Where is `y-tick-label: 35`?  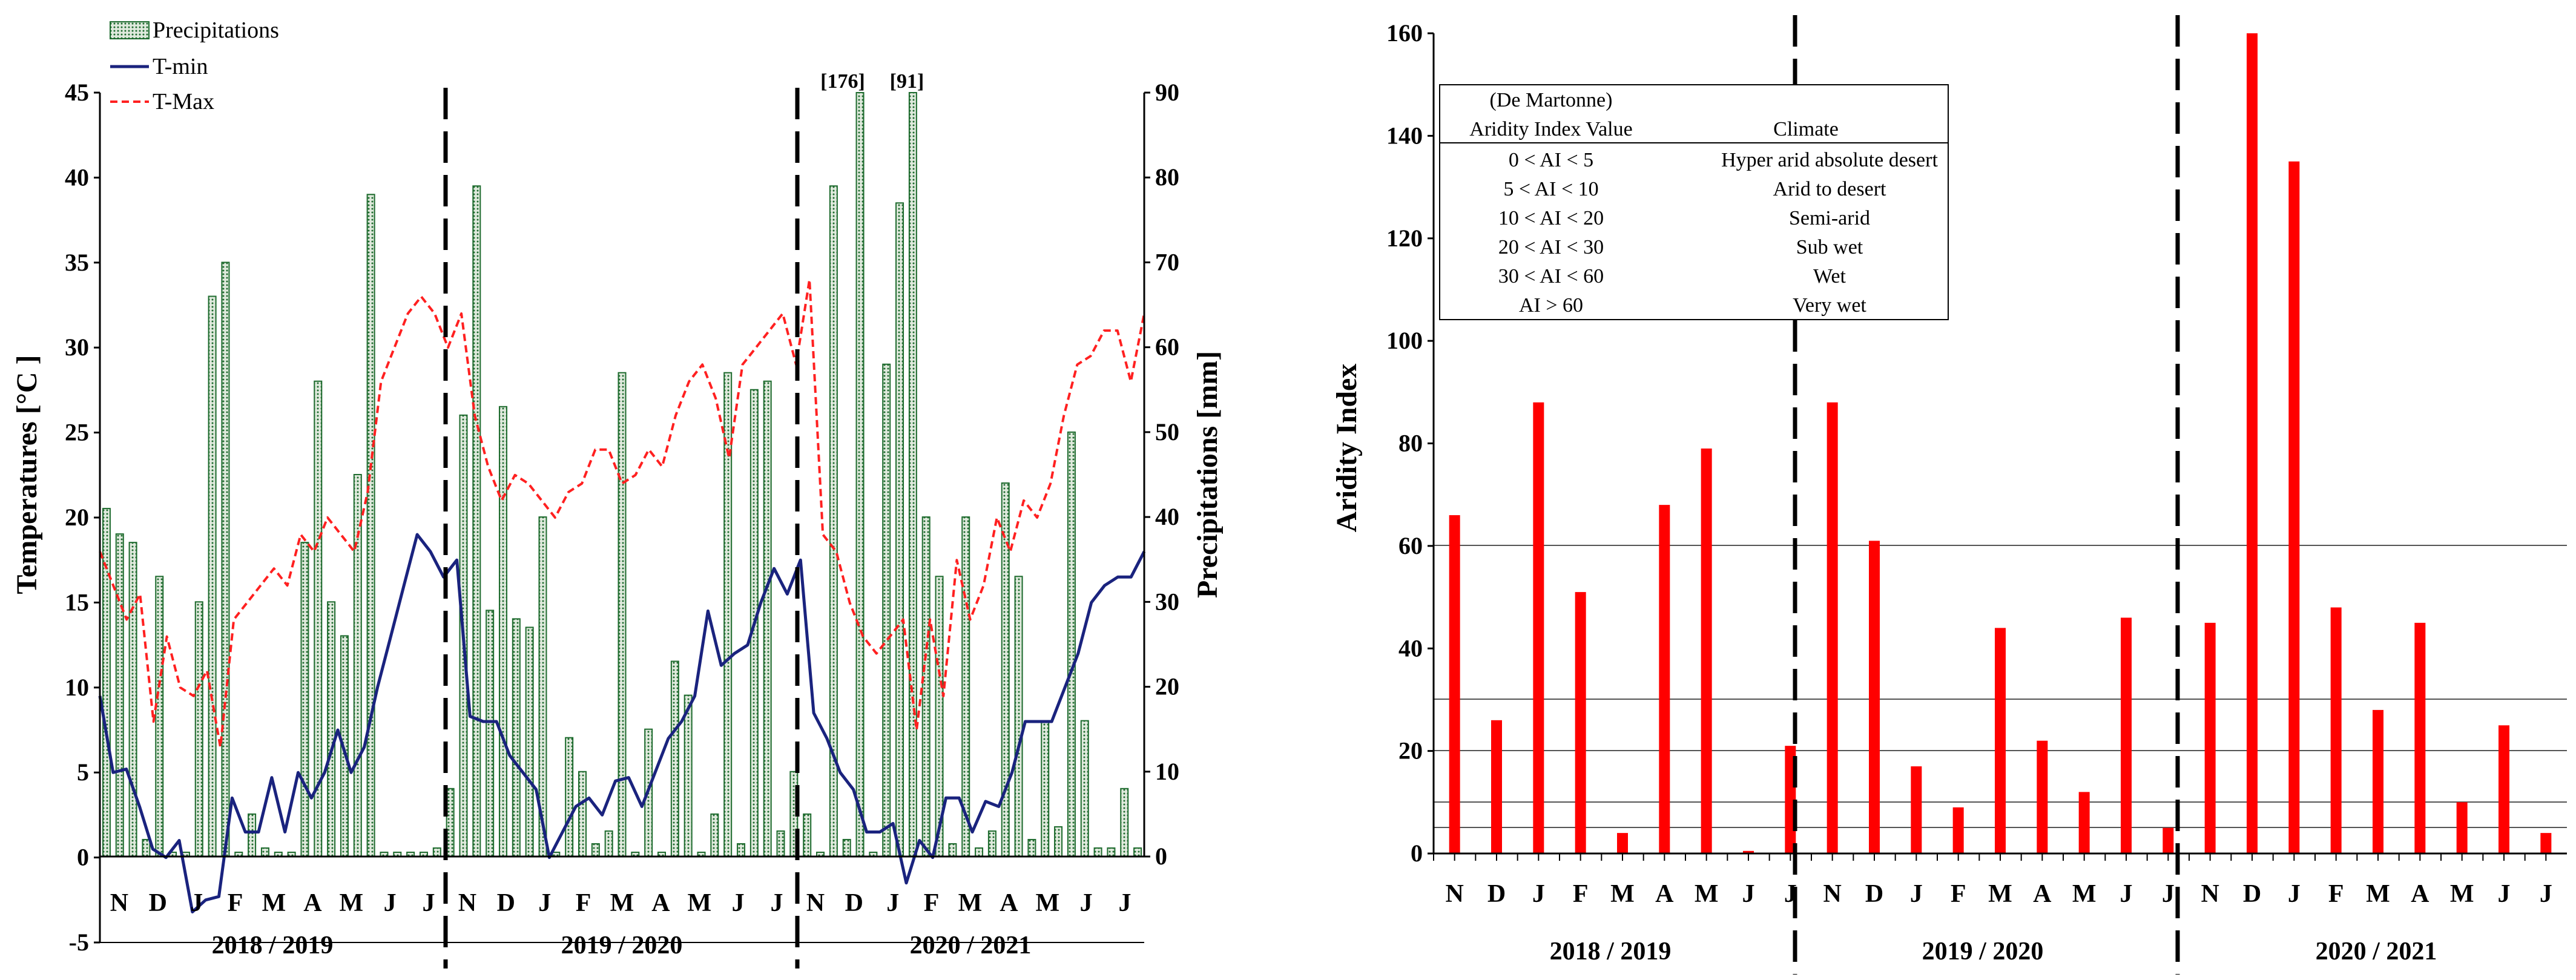
y-tick-label: 35 is located at coordinates (77, 262).